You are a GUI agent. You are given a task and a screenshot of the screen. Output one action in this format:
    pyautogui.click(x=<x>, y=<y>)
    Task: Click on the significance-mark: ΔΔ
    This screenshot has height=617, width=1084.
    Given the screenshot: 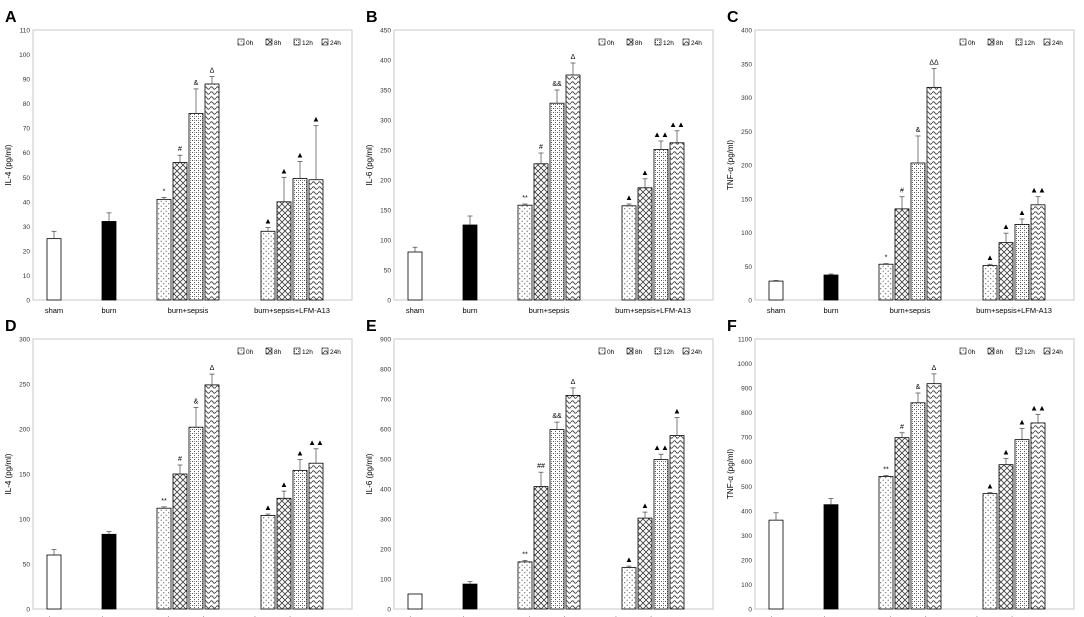 What is the action you would take?
    pyautogui.click(x=934, y=62)
    